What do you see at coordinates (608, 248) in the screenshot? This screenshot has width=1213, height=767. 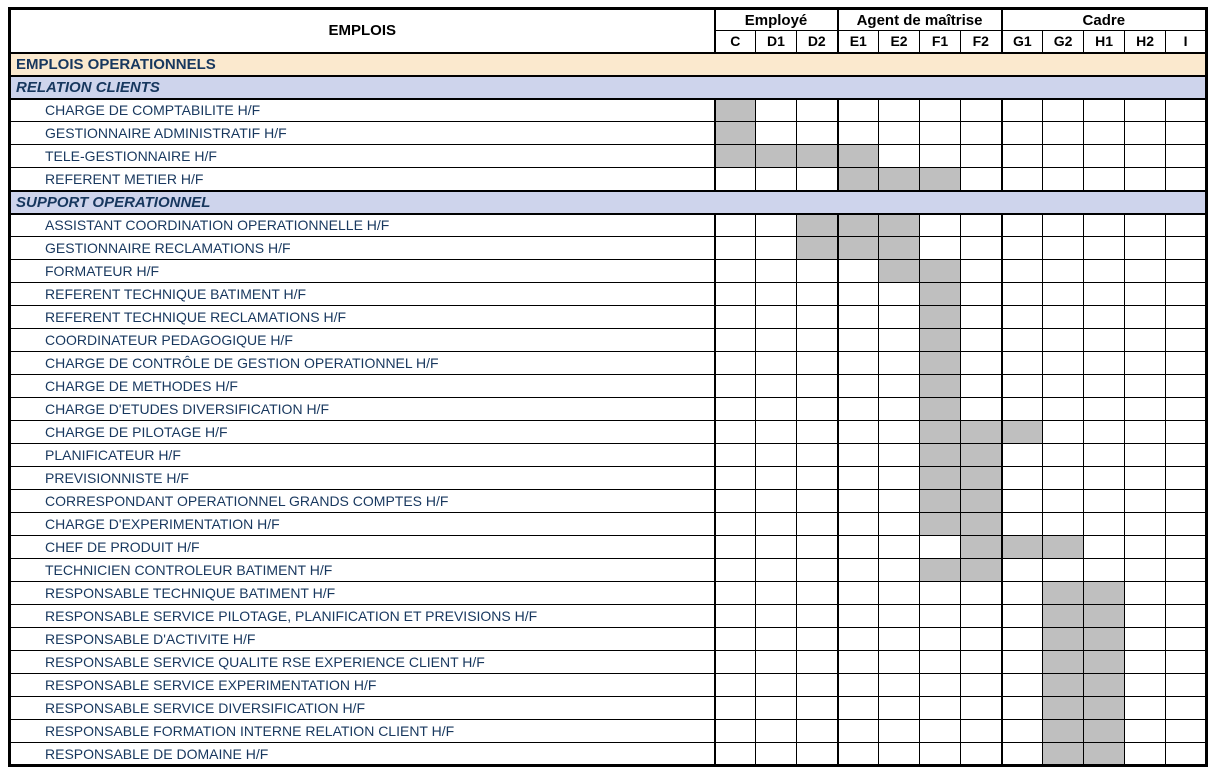 I see `table-row: GESTIONNAIRE RECLAMATIONS H/F` at bounding box center [608, 248].